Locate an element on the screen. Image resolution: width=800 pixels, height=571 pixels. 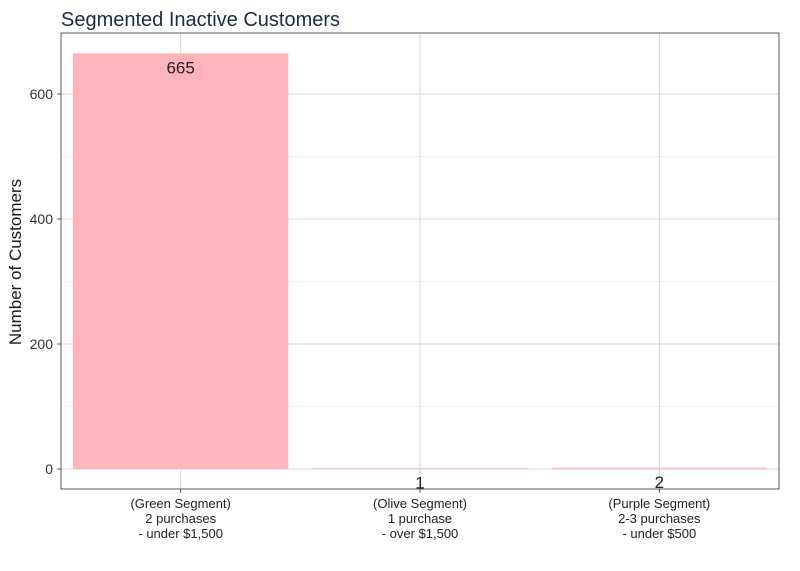
x-tick-label-line: 1 purchase is located at coordinates (420, 518).